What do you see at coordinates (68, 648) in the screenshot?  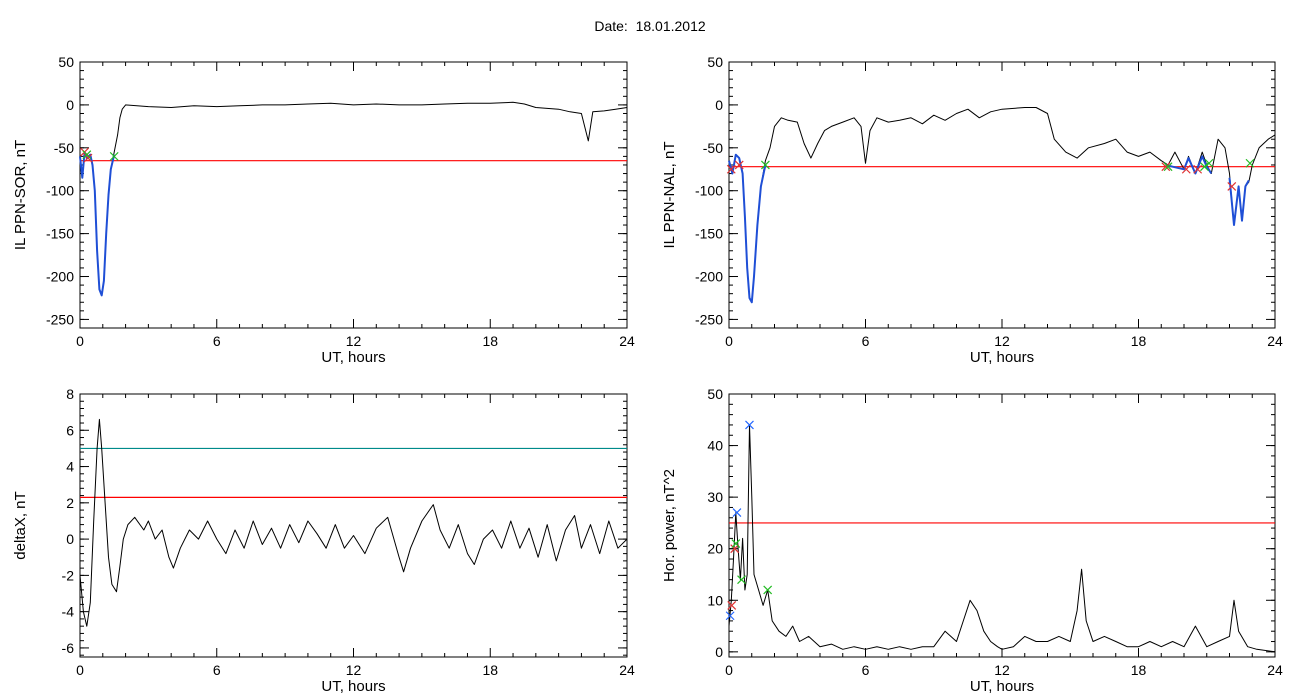 I see `y-tick-label: -6` at bounding box center [68, 648].